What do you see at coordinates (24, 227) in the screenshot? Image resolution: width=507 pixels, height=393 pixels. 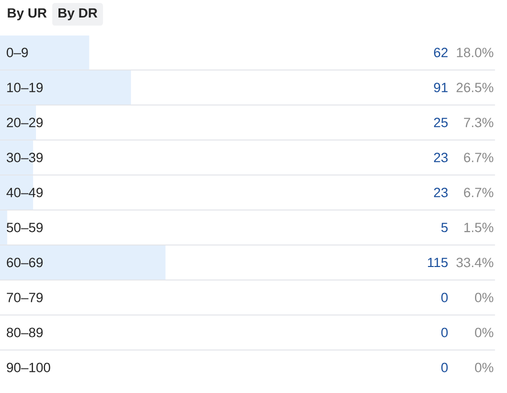 I see `y-tick-label: 50–59` at bounding box center [24, 227].